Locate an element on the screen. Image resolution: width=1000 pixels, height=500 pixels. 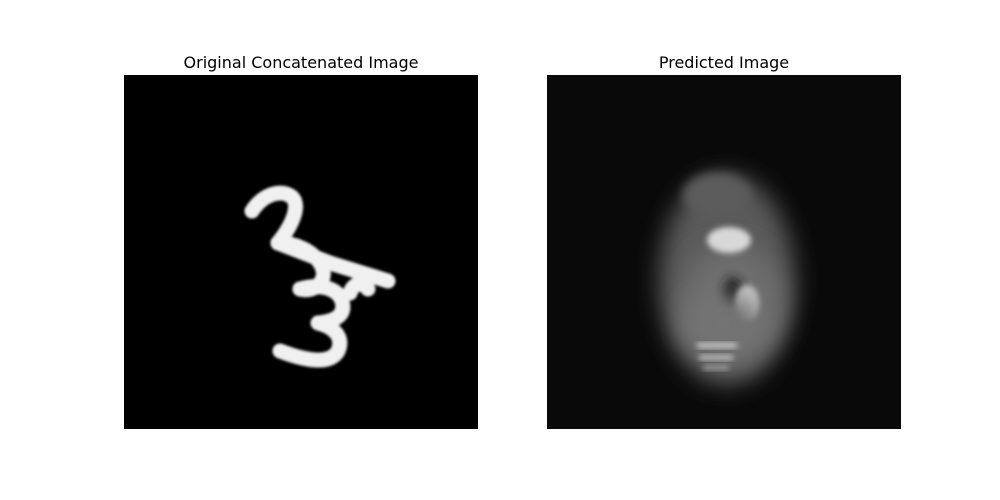
panel-title-original: Original Concatenated Image is located at coordinates (301, 62).